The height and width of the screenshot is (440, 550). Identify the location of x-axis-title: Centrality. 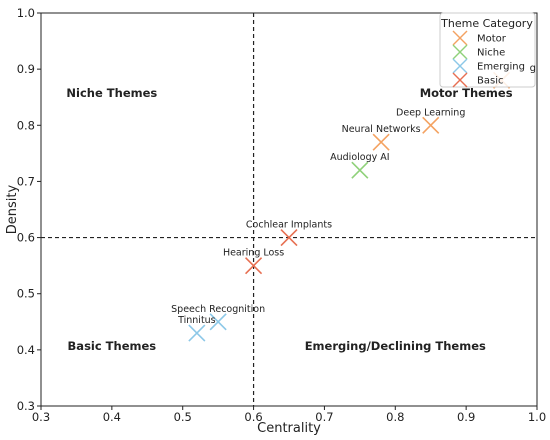
(289, 428).